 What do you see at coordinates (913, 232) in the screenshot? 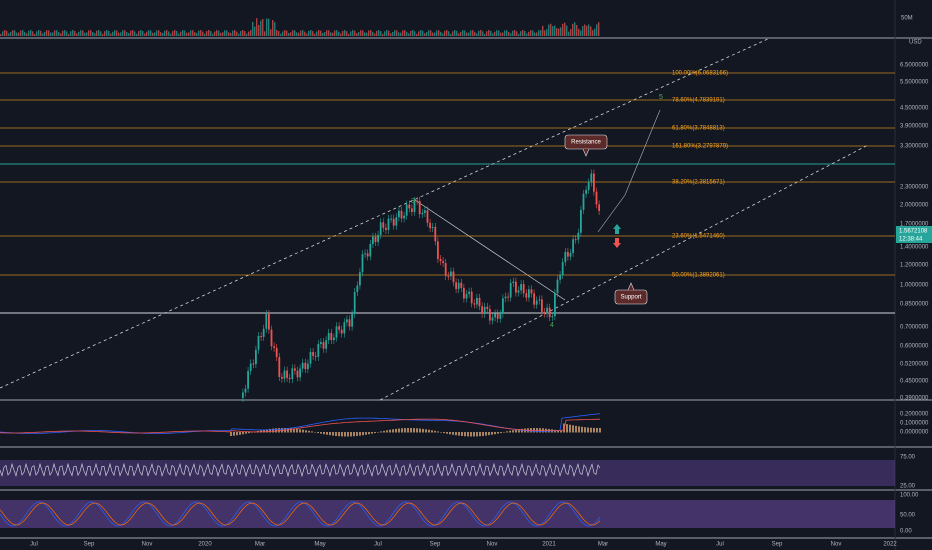
I see `current-price: 1.5672108` at bounding box center [913, 232].